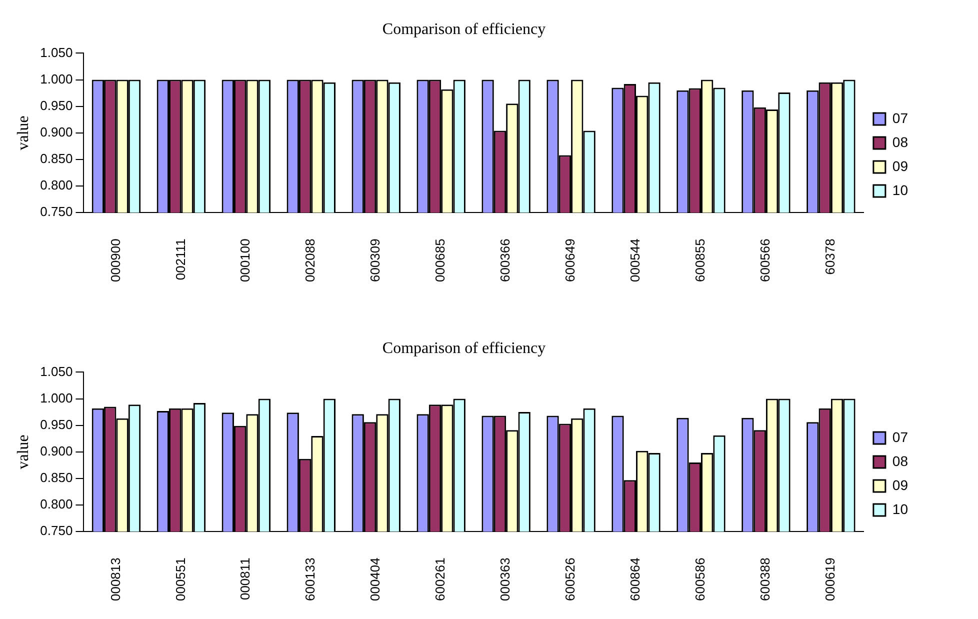  I want to click on x-tick-label: 600366, so click(505, 260).